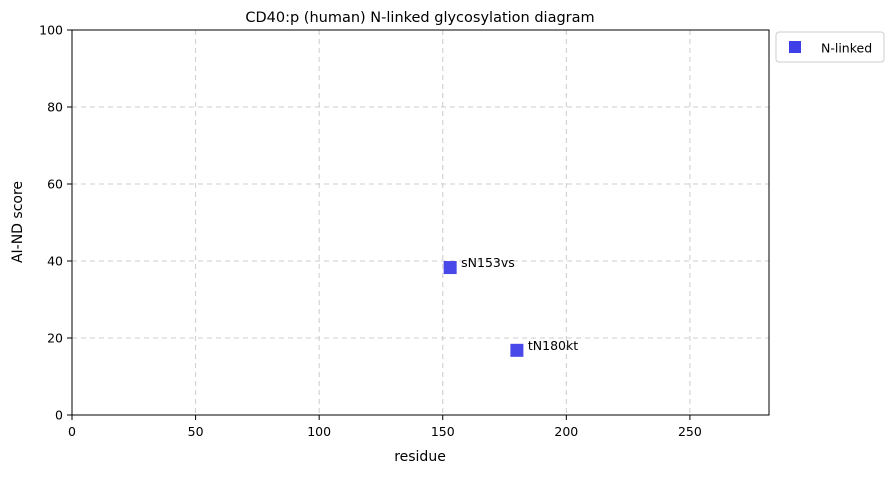 This screenshot has height=478, width=893. Describe the element at coordinates (51, 30) in the screenshot. I see `y-tick-label: 100` at that location.